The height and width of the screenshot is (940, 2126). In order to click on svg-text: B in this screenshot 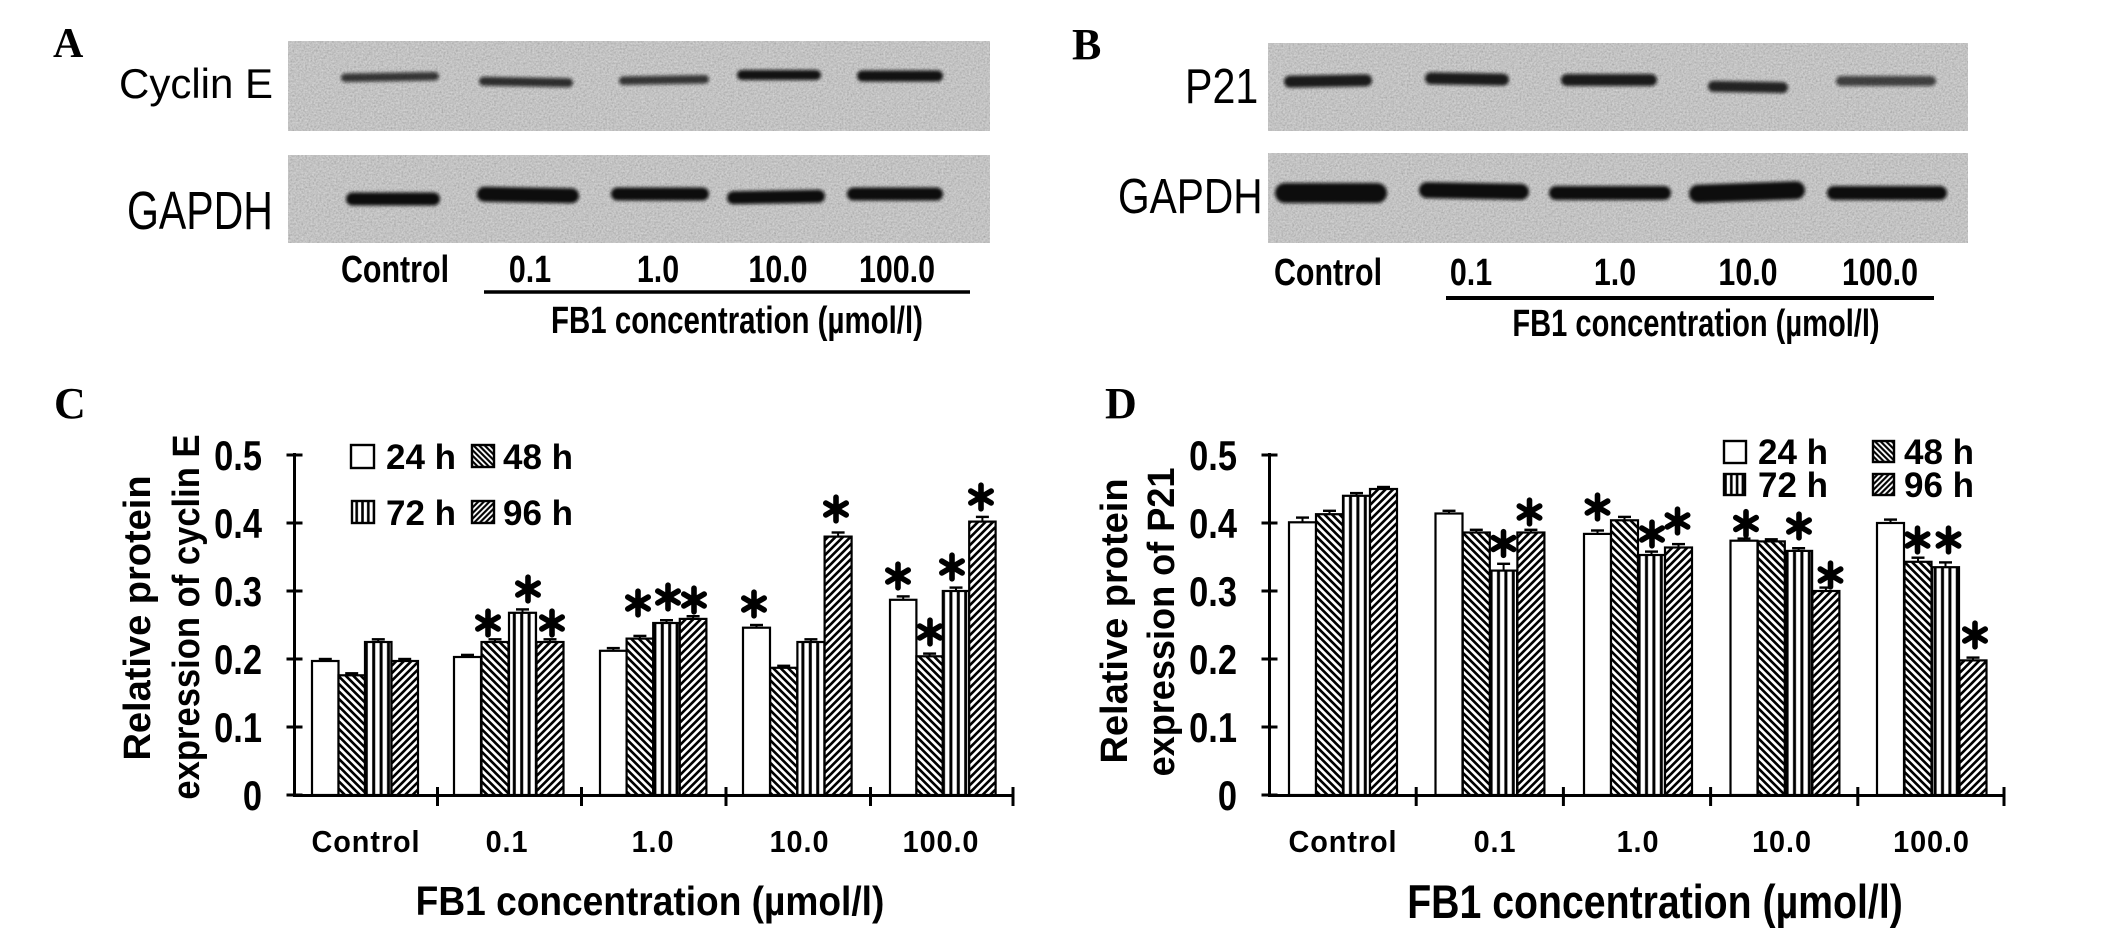, I will do `click(1086, 44)`.